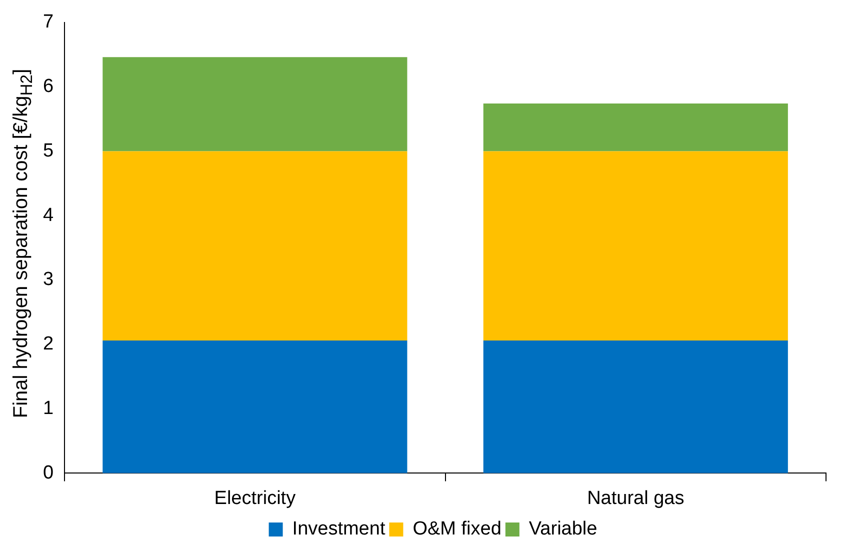 The width and height of the screenshot is (846, 557). I want to click on y-tick-label: 6, so click(48, 87).